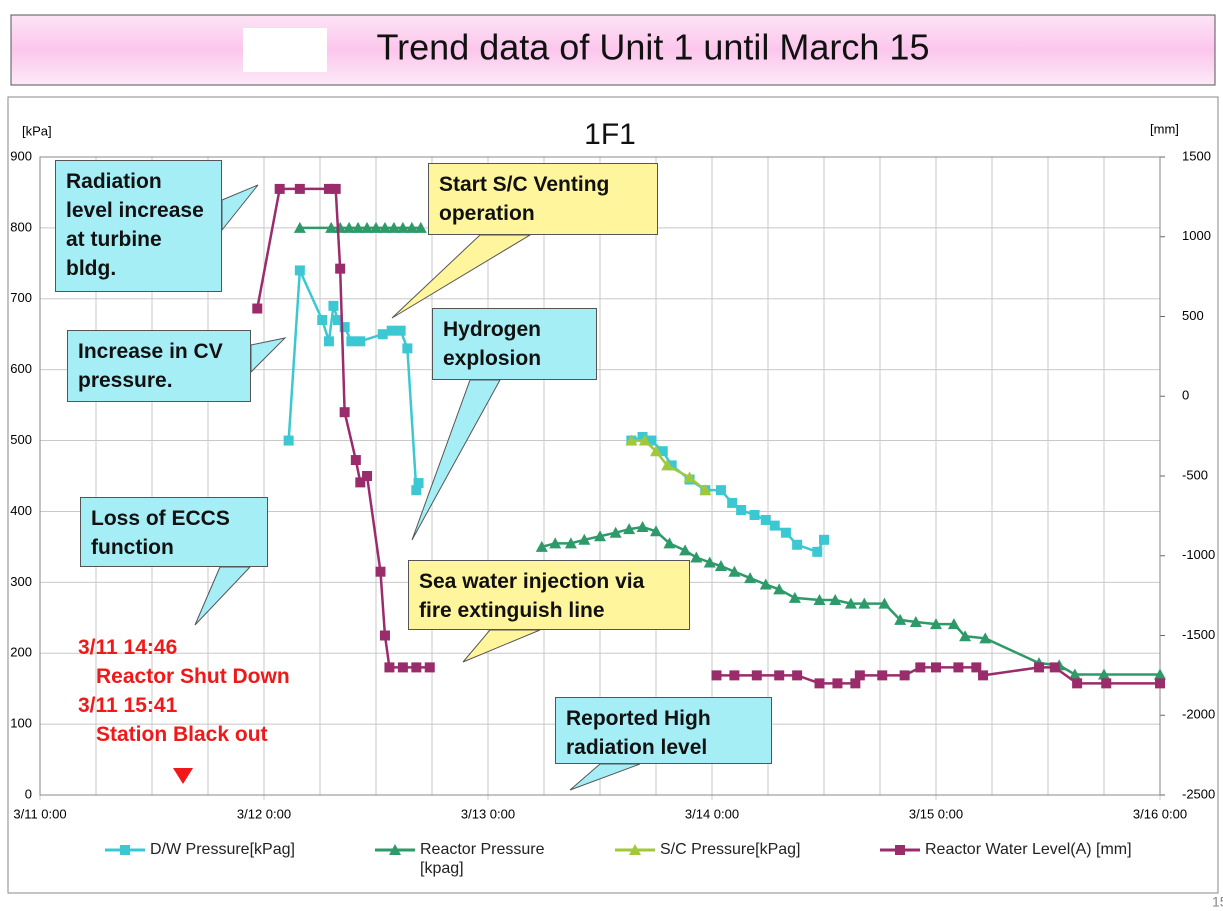 Image resolution: width=1223 pixels, height=911 pixels. What do you see at coordinates (712, 813) in the screenshot?
I see `x-tick-label: 3/14 0:00` at bounding box center [712, 813].